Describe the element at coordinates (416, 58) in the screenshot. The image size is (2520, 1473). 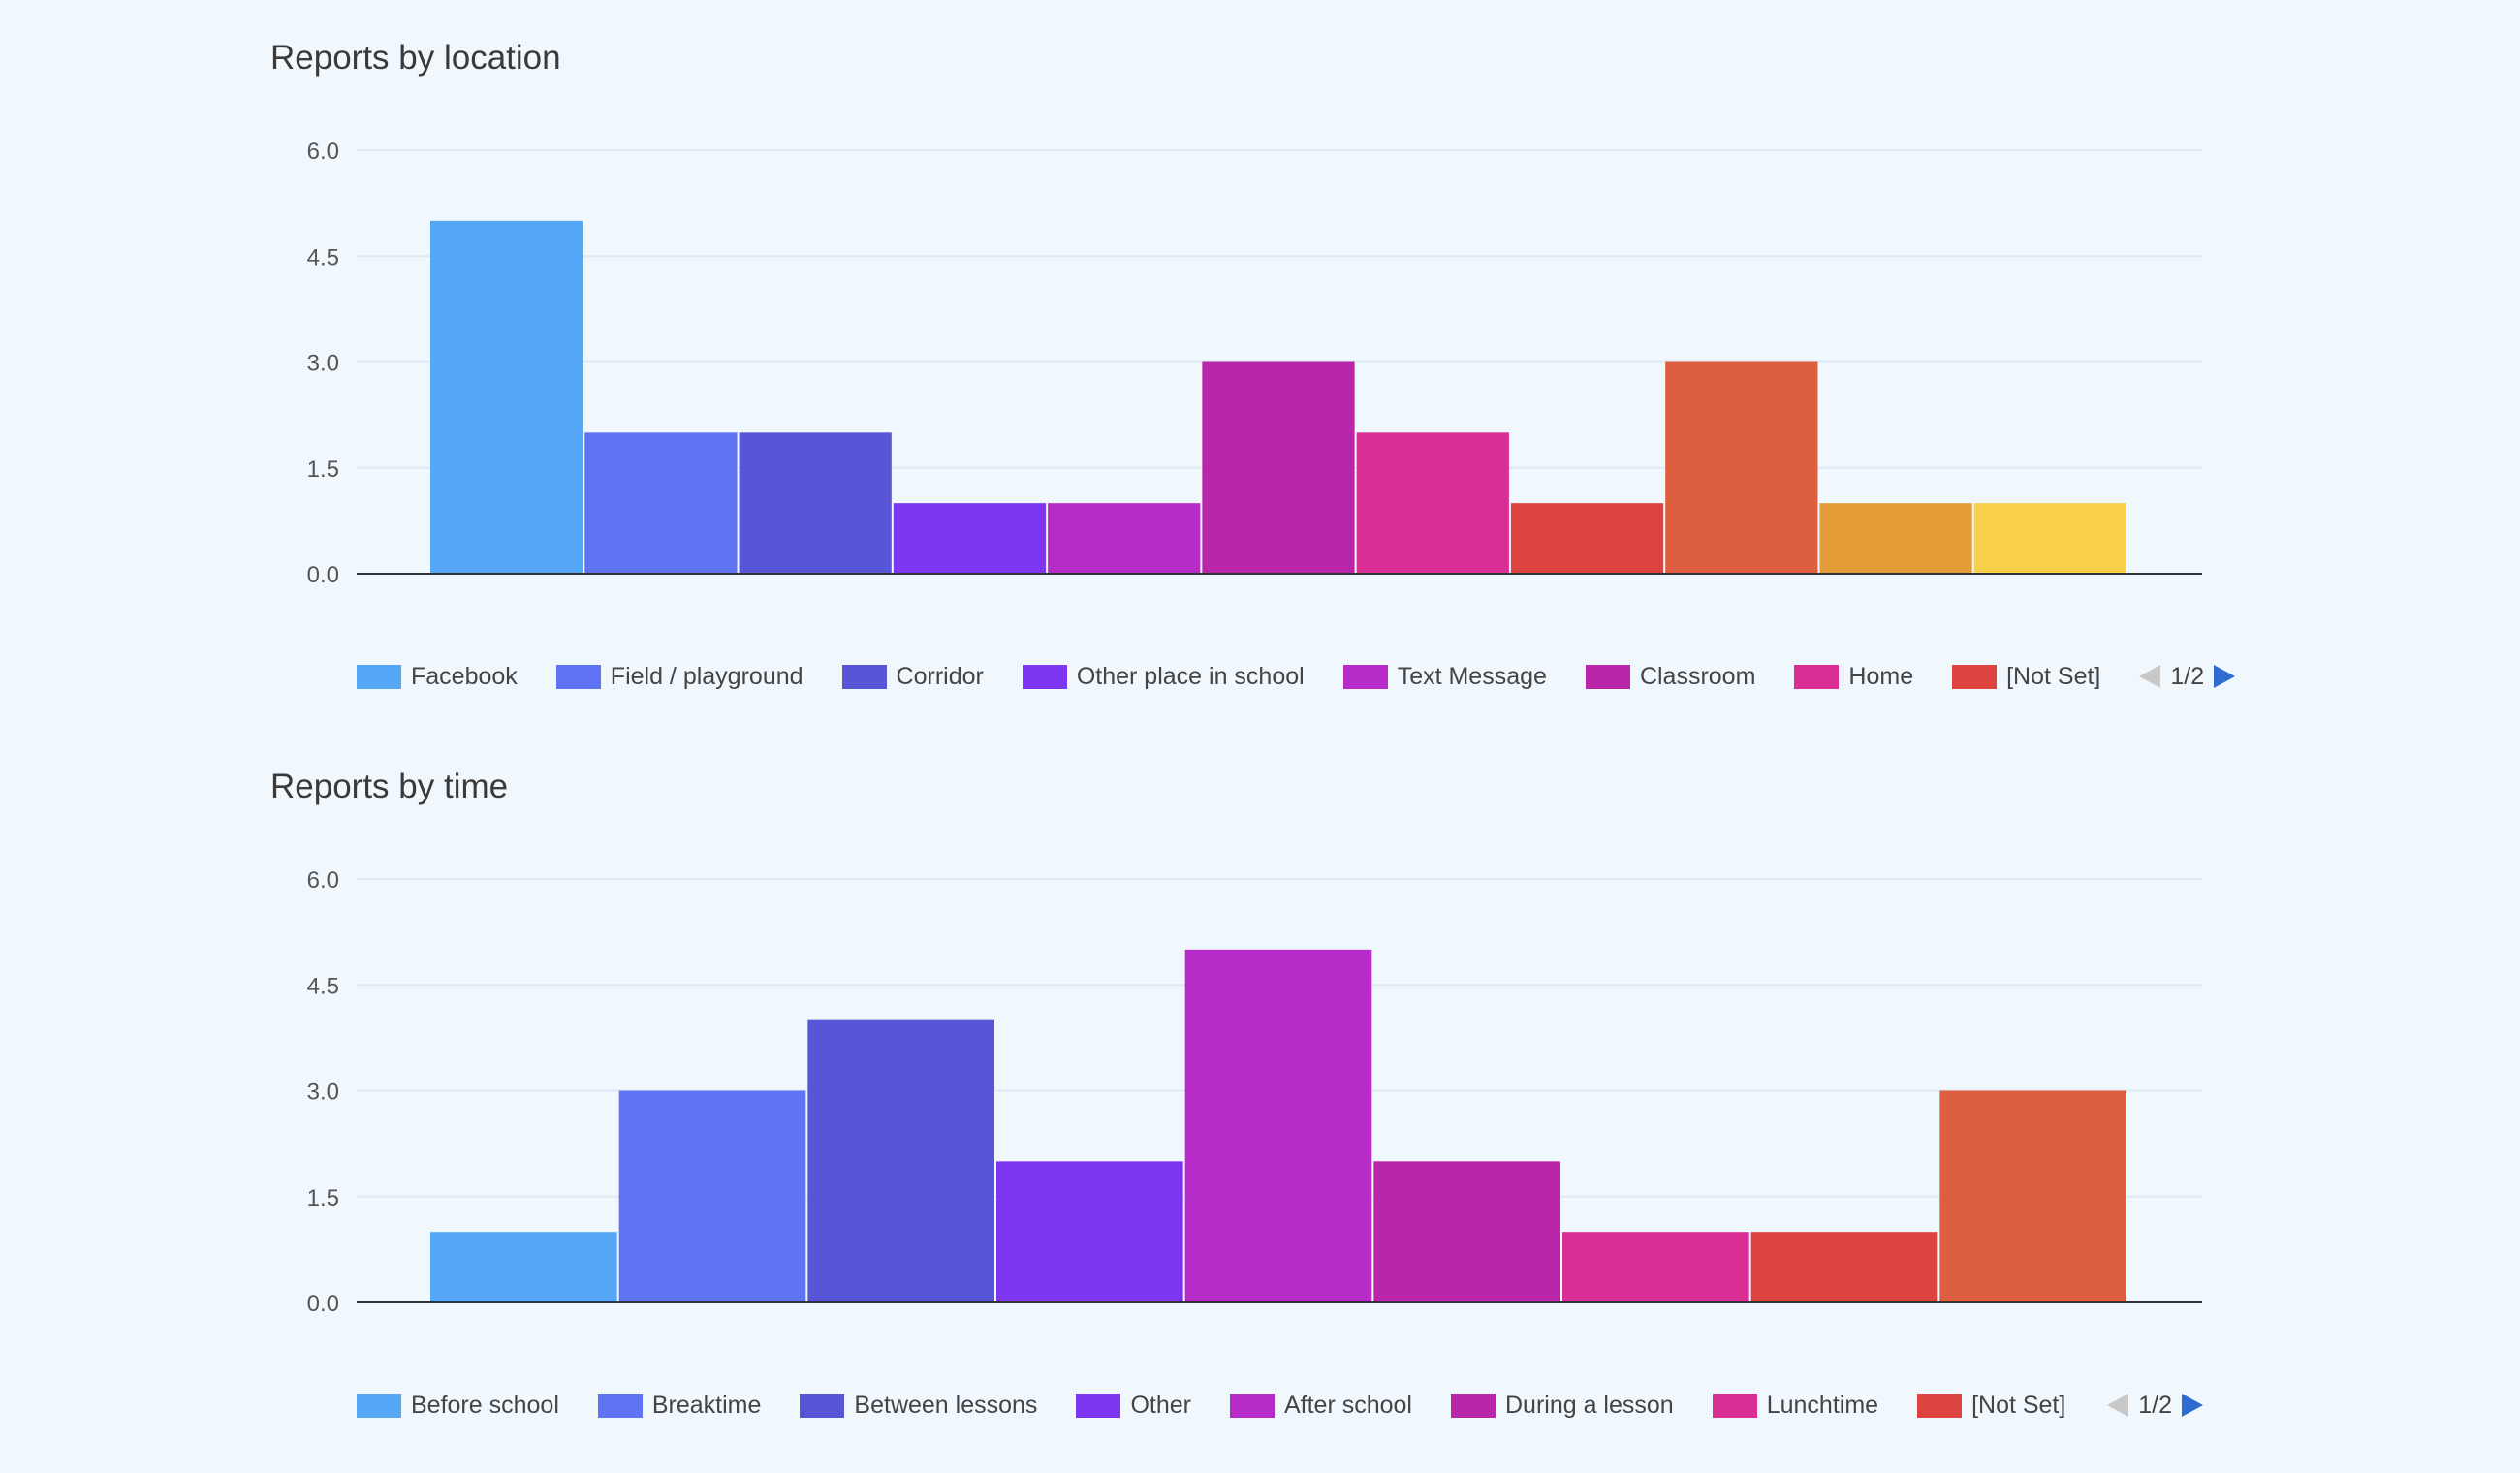
I see `chart-title: Reports by location` at that location.